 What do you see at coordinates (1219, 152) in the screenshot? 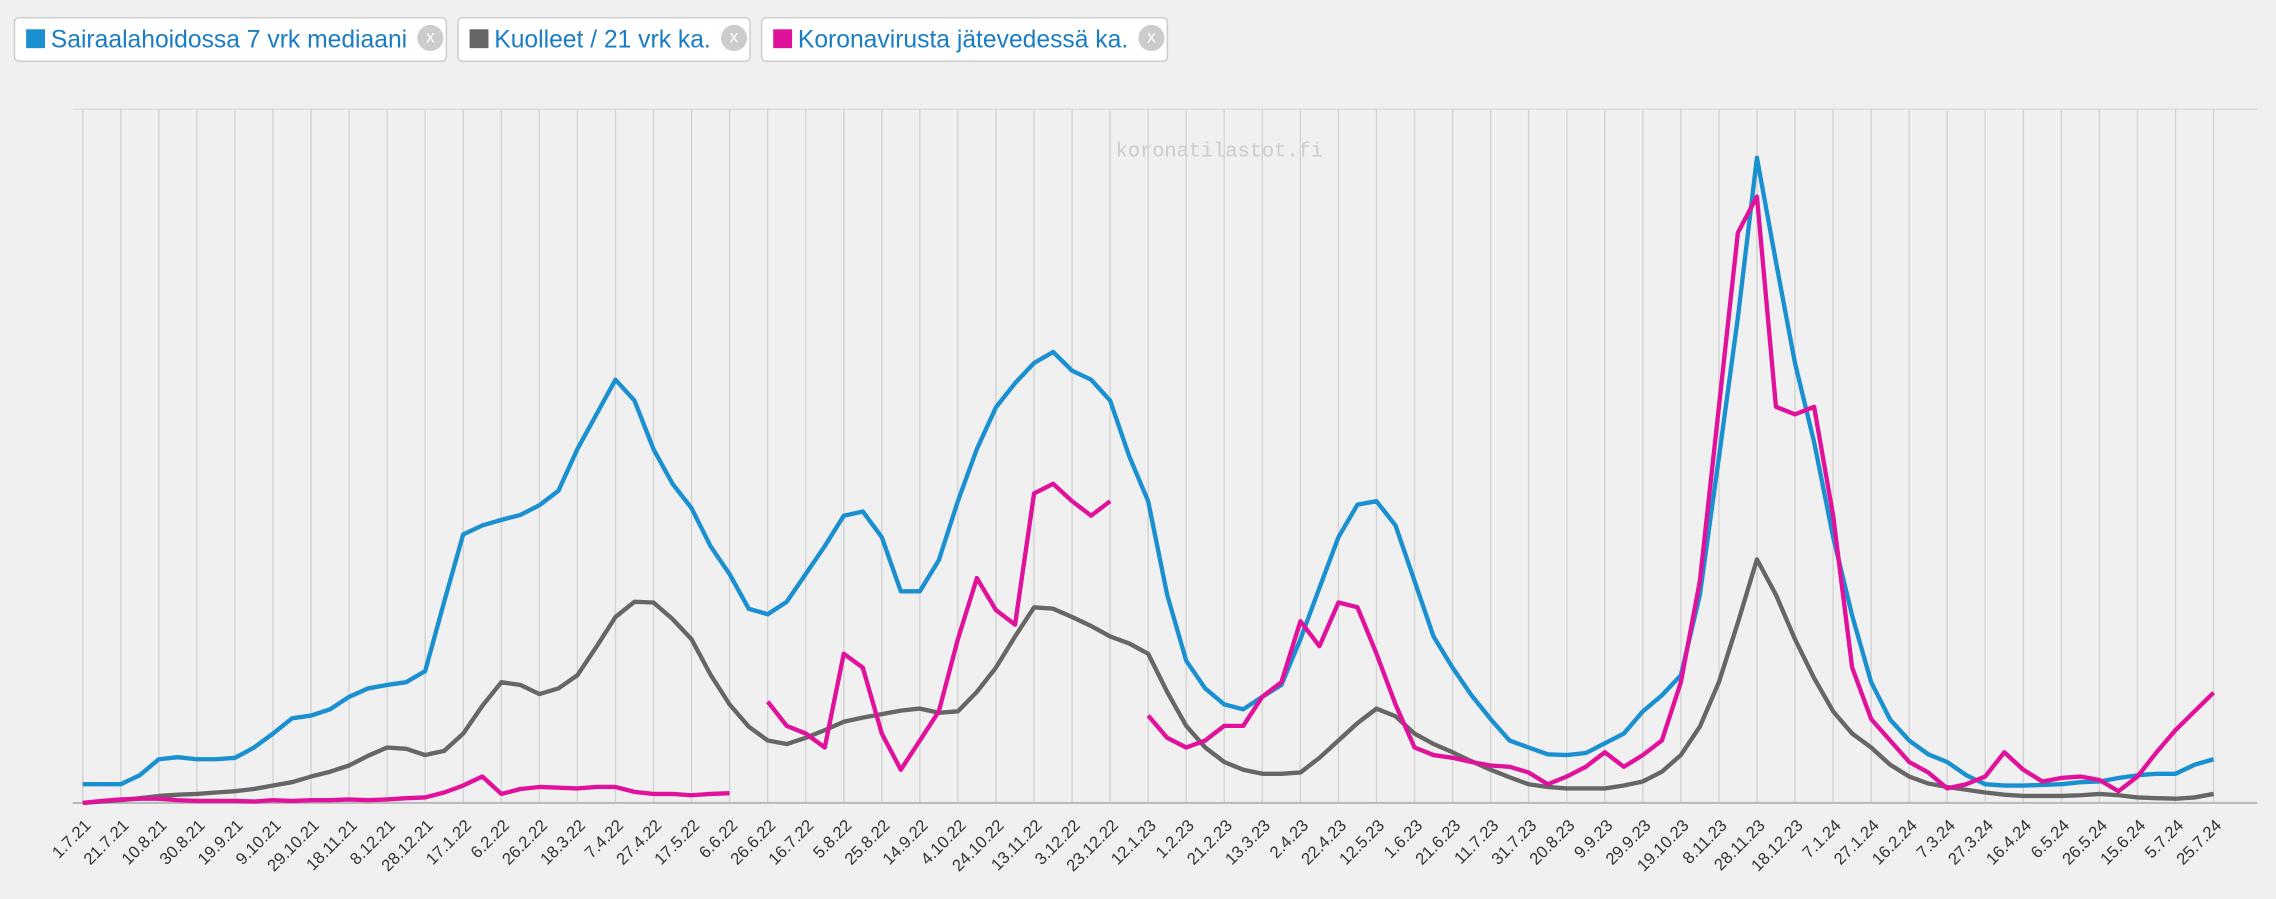
I see `watermark: koronatilastot.fi` at bounding box center [1219, 152].